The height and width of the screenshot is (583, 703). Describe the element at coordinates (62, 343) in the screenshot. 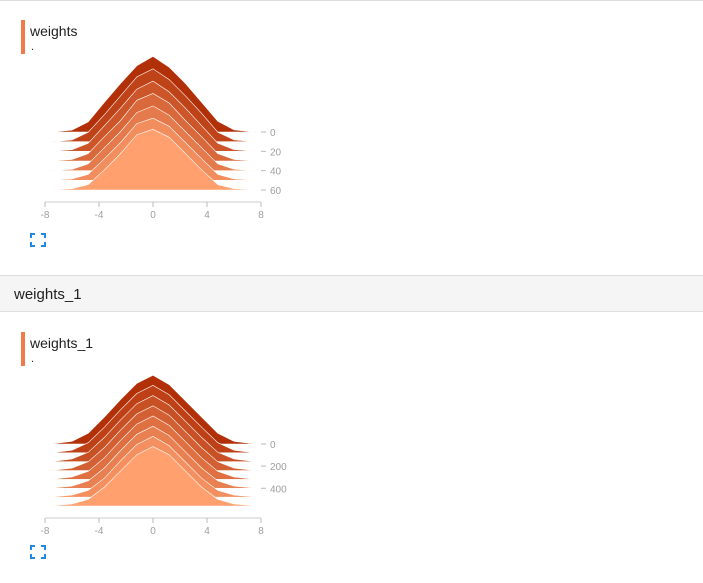

I see `card-title: weights_1` at that location.